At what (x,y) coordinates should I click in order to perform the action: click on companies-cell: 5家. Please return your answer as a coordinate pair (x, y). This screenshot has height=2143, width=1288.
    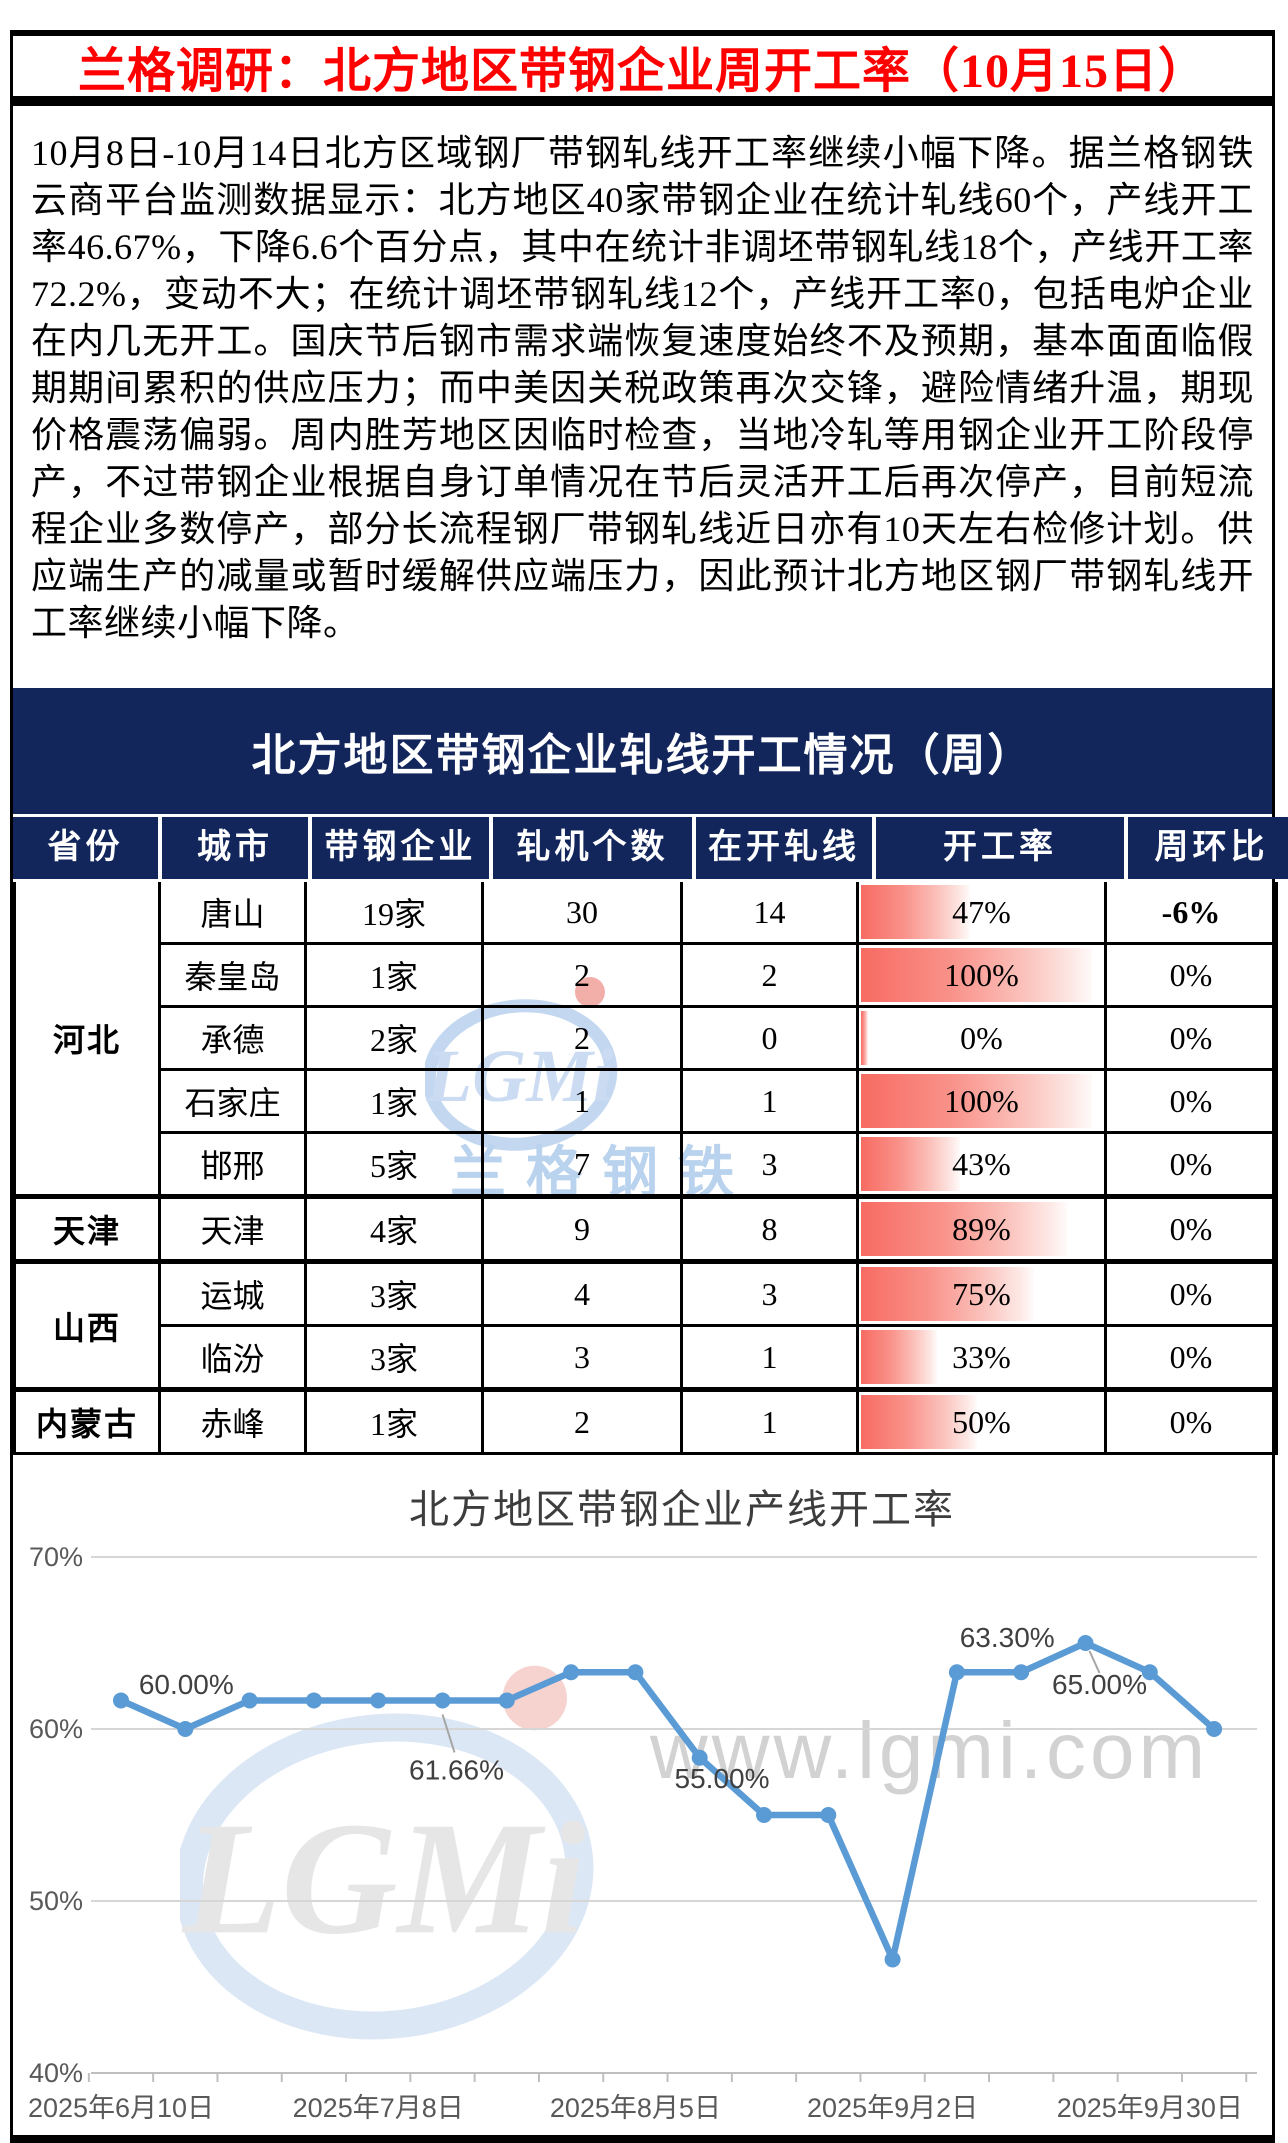
    Looking at the image, I should click on (394, 1164).